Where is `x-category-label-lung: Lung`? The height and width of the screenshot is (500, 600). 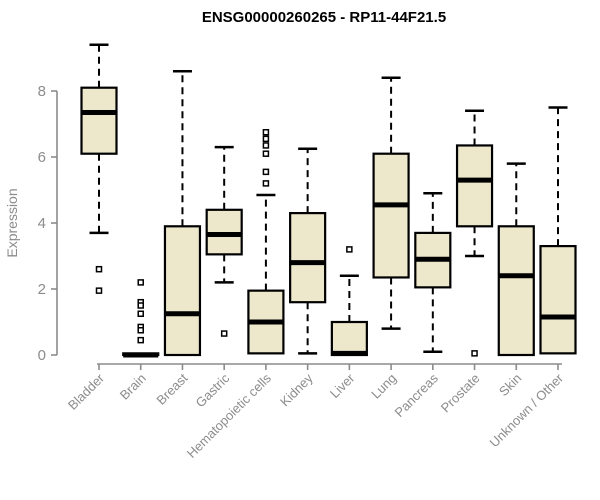
x-category-label-lung: Lung is located at coordinates (383, 386).